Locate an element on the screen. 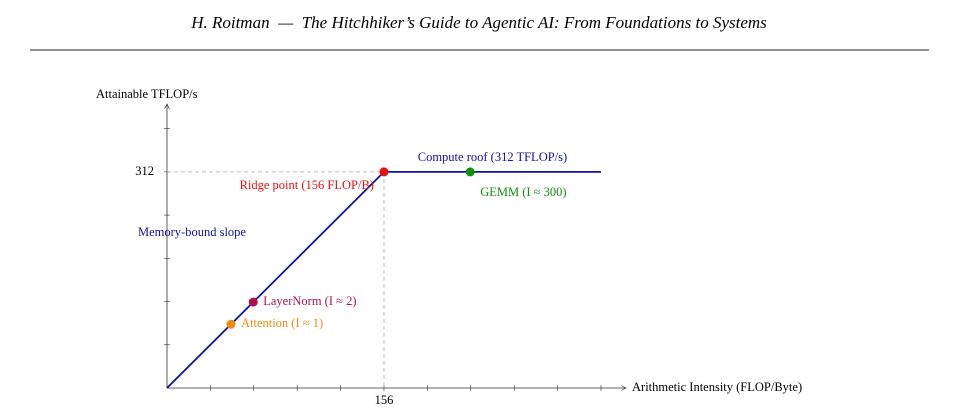  y-tick-label: 312 is located at coordinates (144, 171).